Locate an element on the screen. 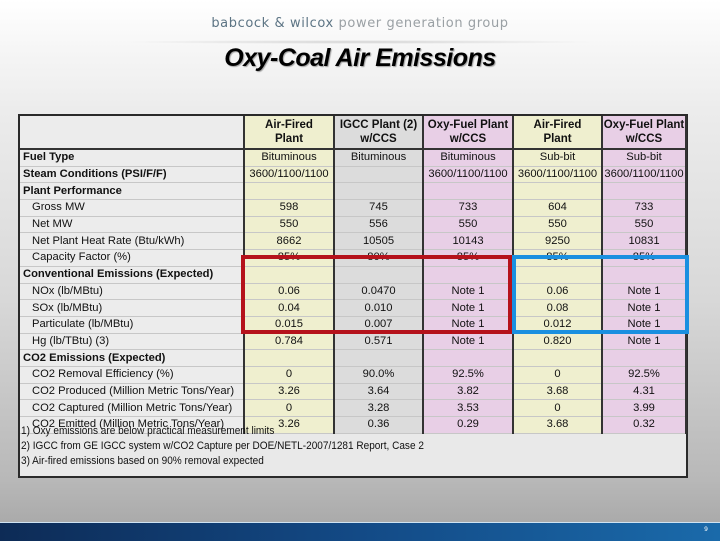 Image resolution: width=720 pixels, height=541 pixels. cell: 556 is located at coordinates (379, 225).